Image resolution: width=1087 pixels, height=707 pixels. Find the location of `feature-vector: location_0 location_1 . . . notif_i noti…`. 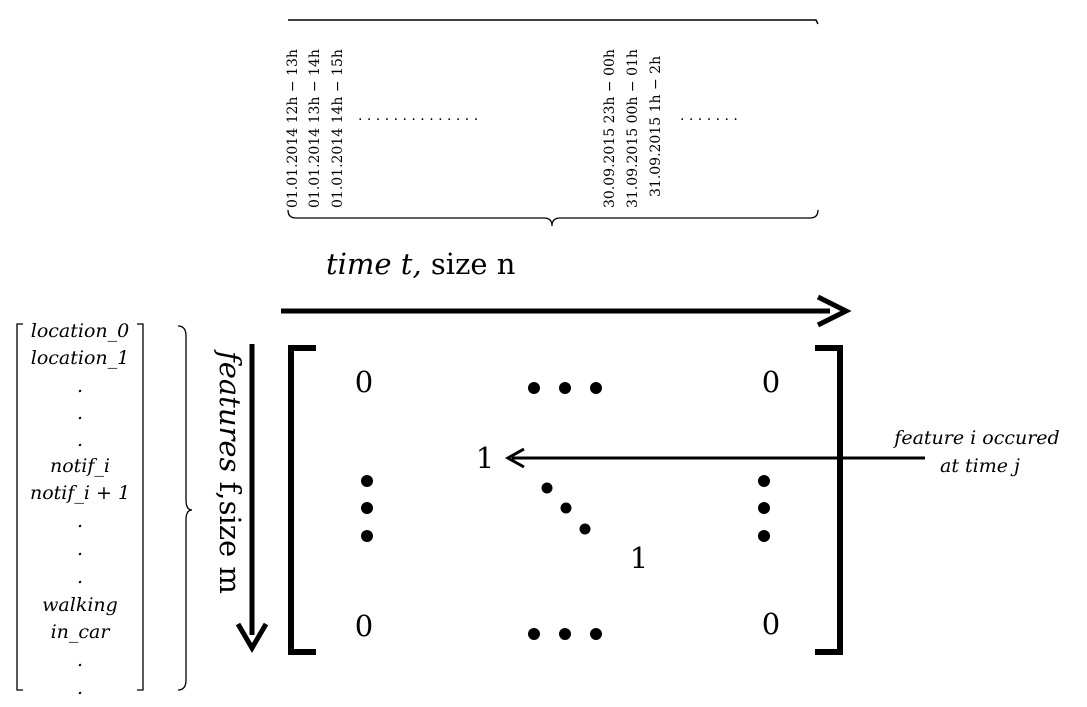

feature-vector: location_0 location_1 . . . notif_i noti… is located at coordinates (104, 509).